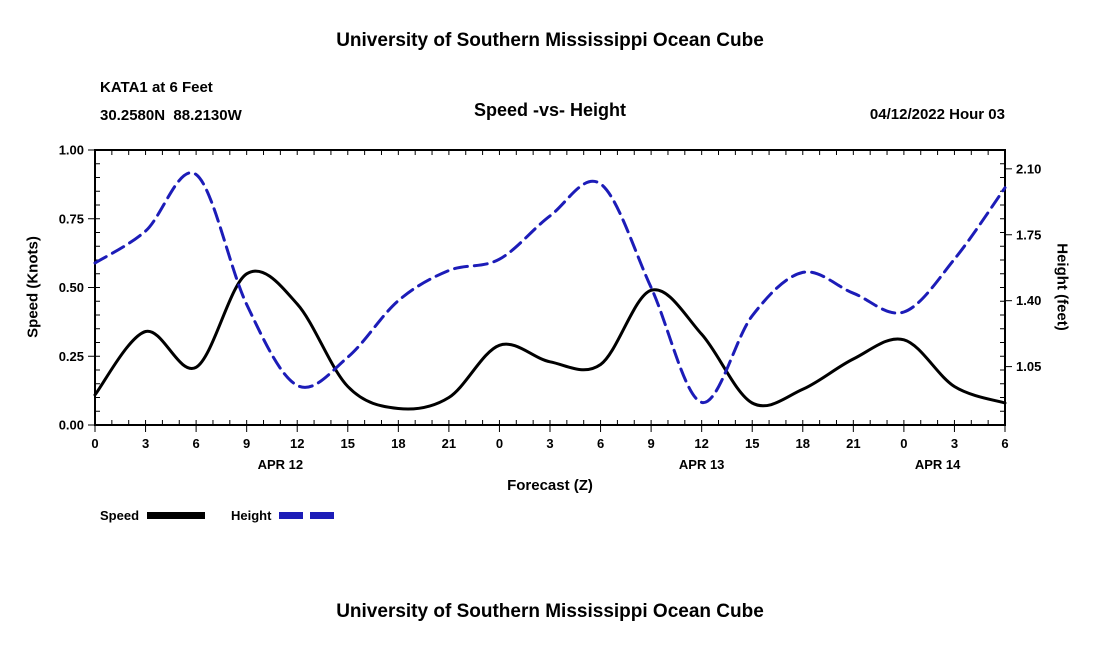  I want to click on right-tick-label: 1.40, so click(1028, 300).